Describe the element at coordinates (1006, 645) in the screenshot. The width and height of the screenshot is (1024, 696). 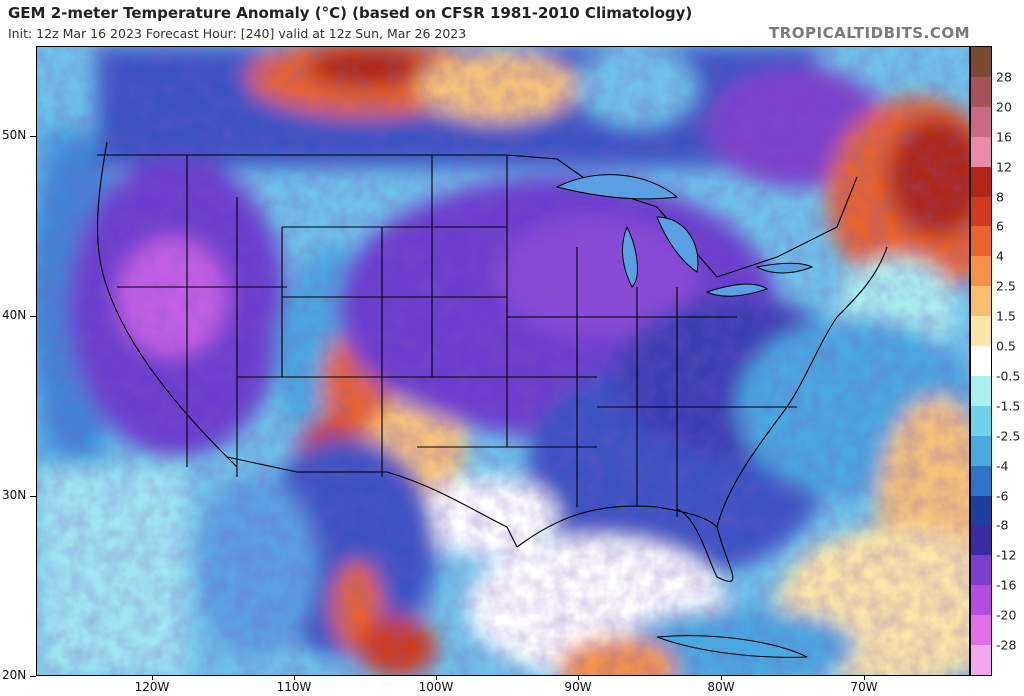
I see `colorbar-label: -28` at that location.